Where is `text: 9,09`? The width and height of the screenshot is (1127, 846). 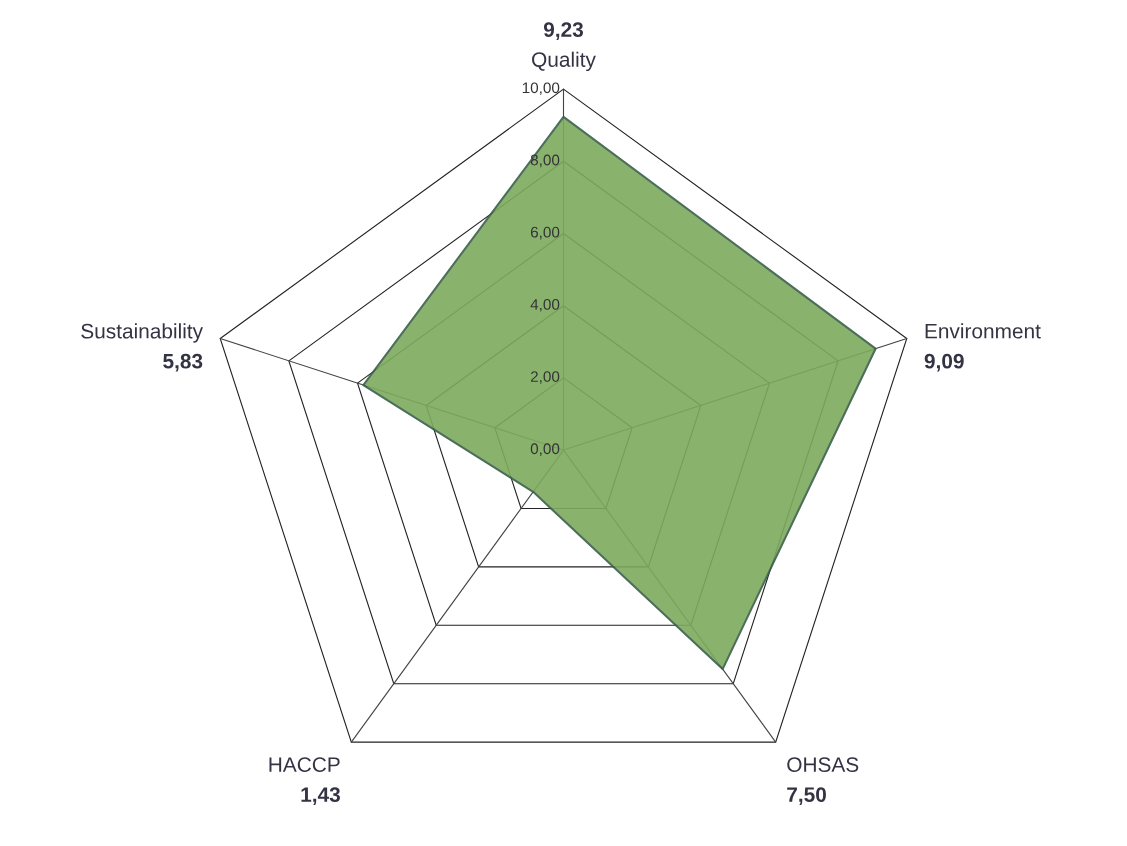
text: 9,09 is located at coordinates (944, 362).